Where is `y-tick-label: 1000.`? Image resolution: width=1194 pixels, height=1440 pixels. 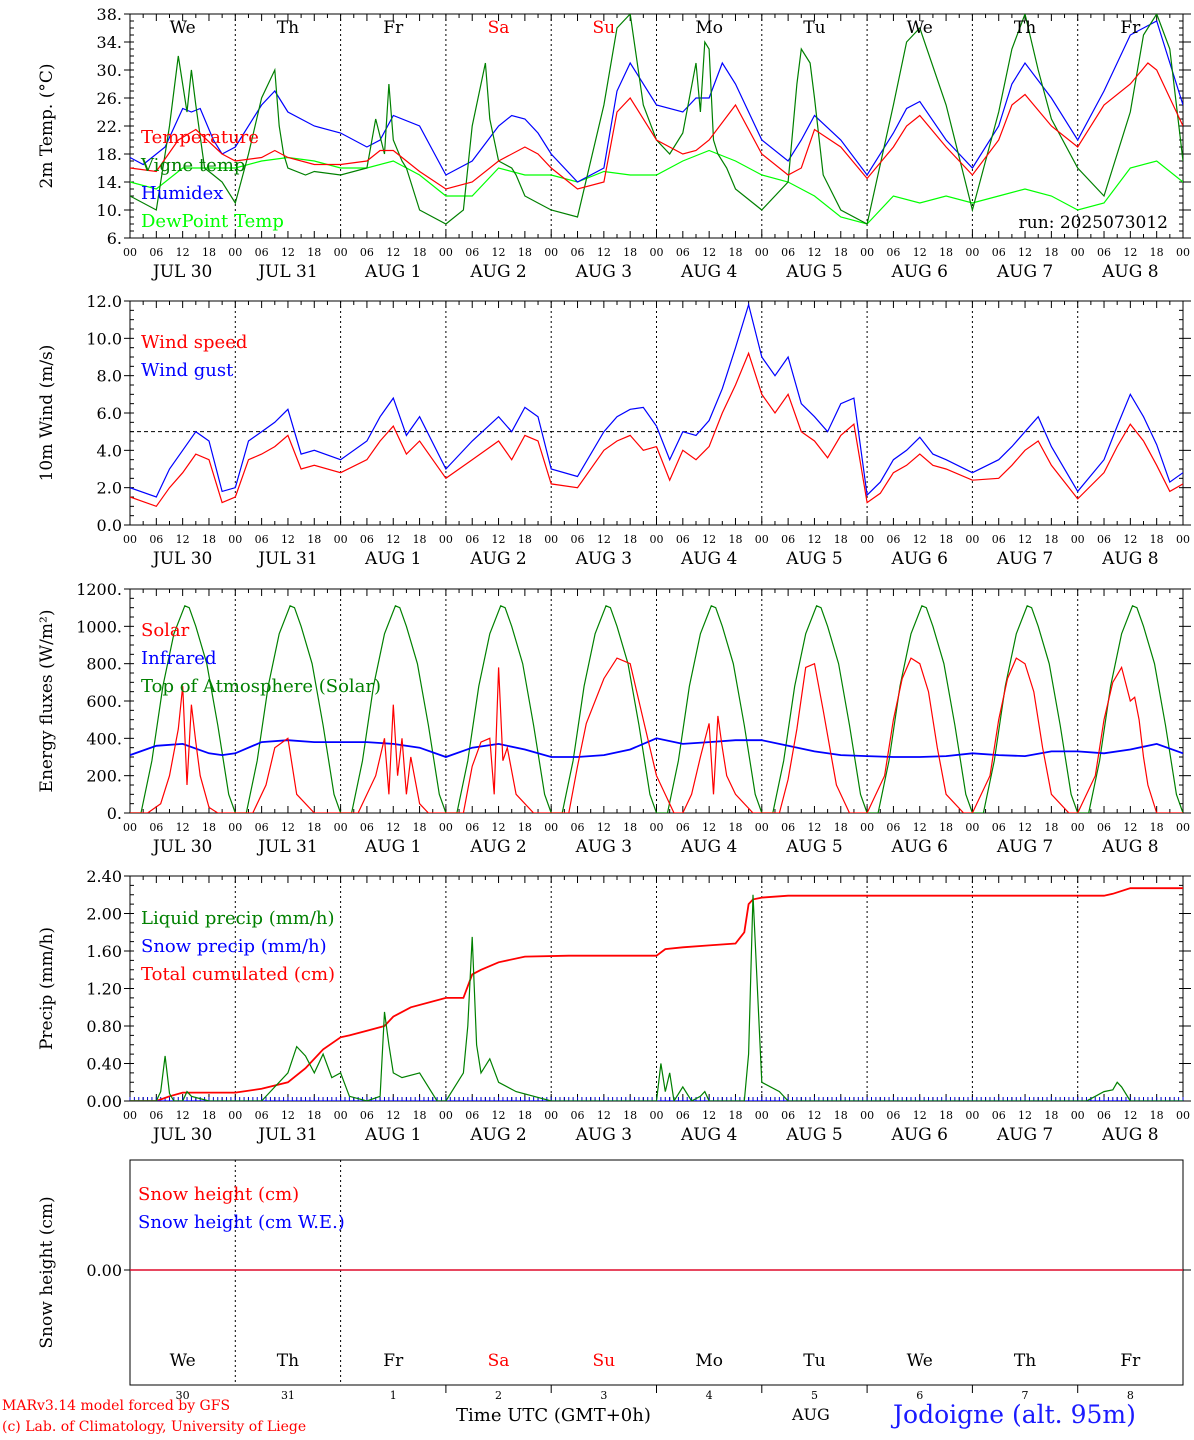 y-tick-label: 1000. is located at coordinates (99, 626).